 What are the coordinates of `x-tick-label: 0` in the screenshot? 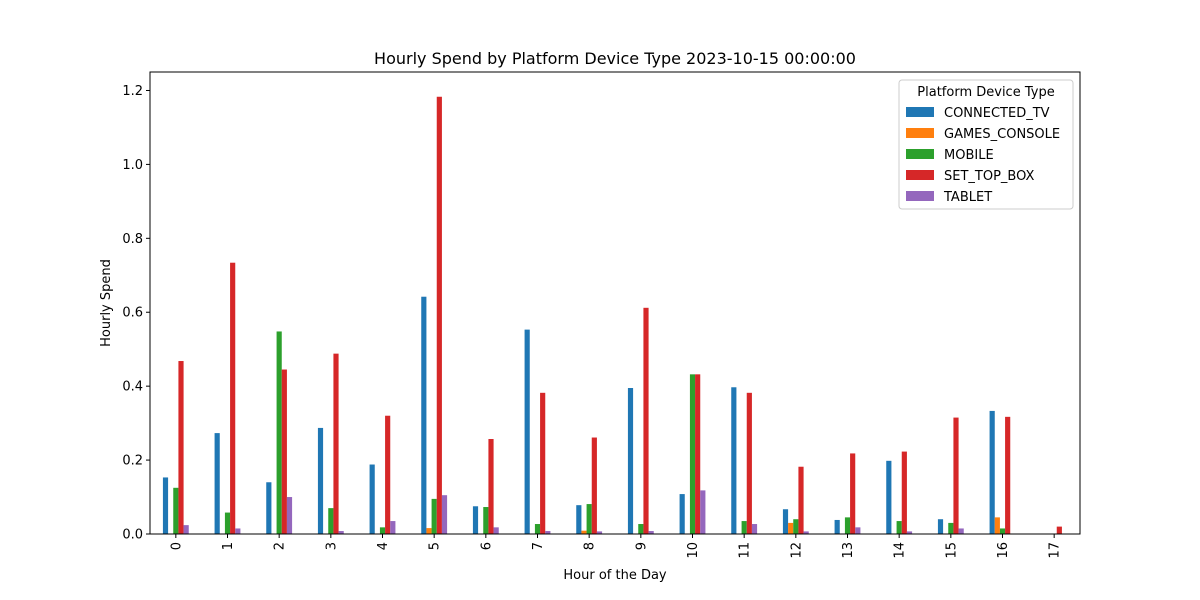 It's located at (176, 546).